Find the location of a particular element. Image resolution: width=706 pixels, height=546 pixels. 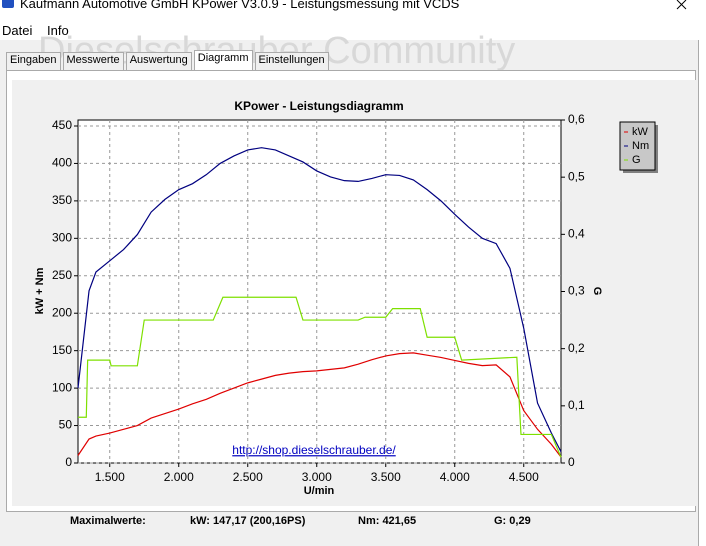

x-tick-label: 4.500 is located at coordinates (524, 477).